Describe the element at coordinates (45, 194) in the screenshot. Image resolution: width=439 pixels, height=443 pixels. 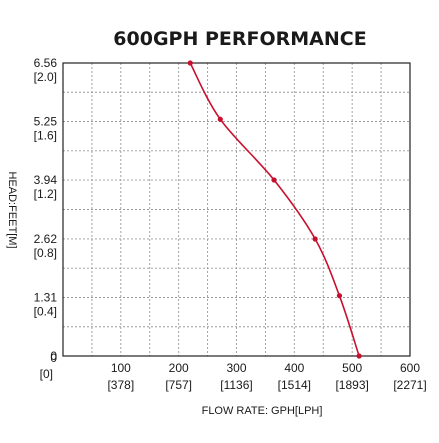
I see `y-tick-sublabel: [1.2]` at that location.